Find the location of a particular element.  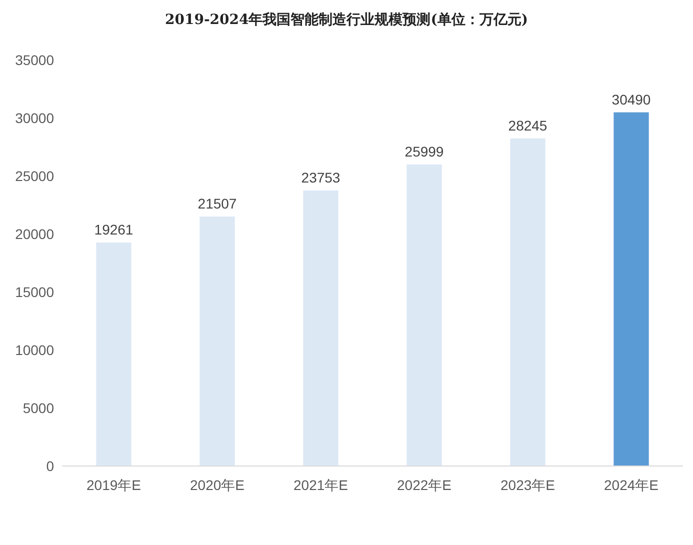

y-tick-label: 25000 is located at coordinates (34, 176).